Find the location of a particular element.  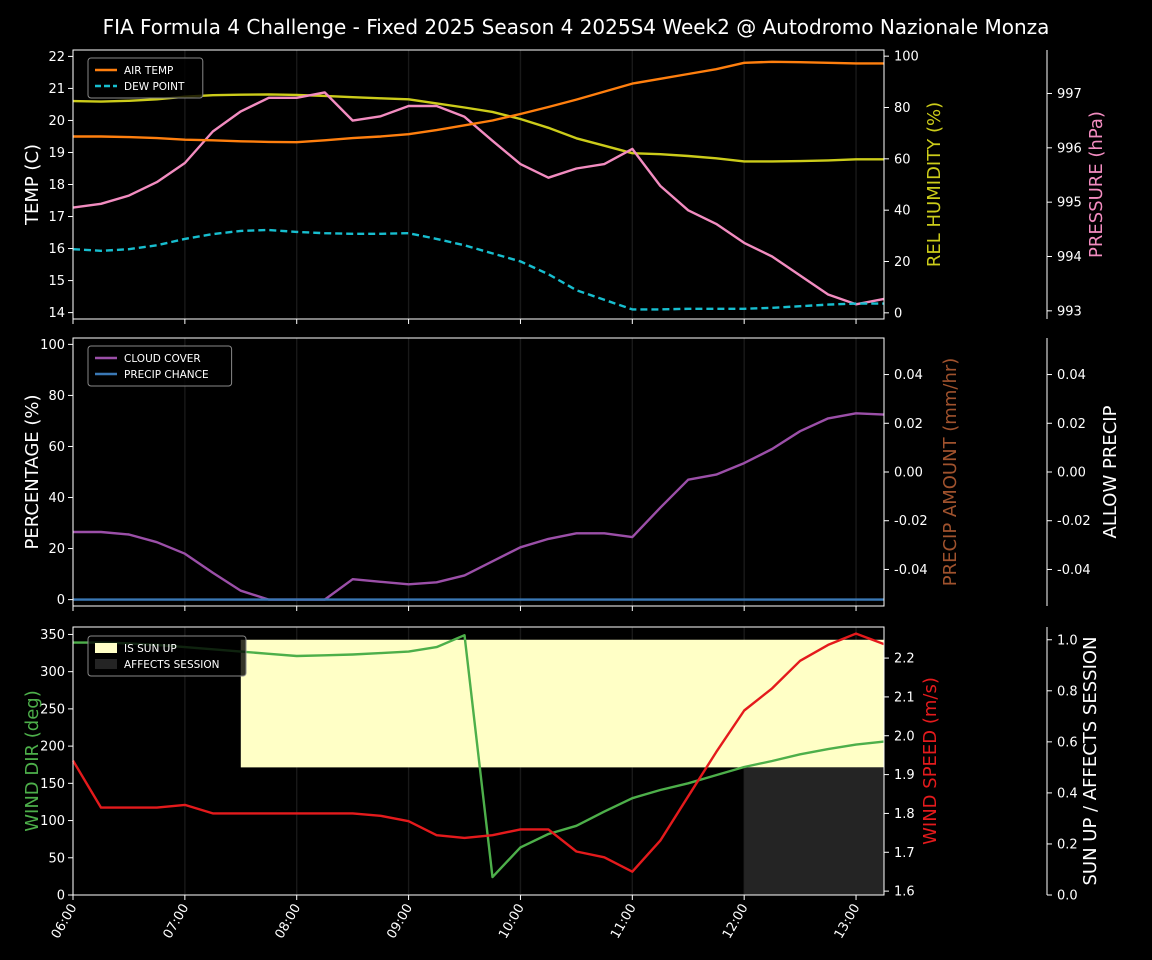

percentage-axis-tick-label: 0 is located at coordinates (61, 600).